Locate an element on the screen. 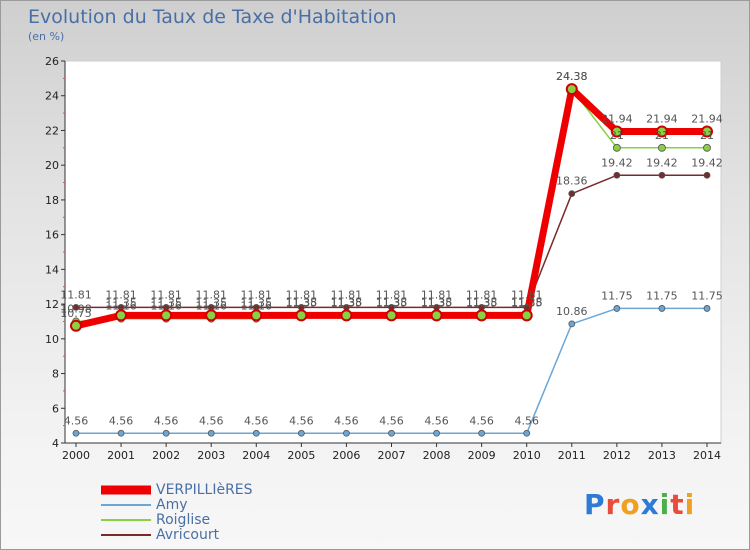 The width and height of the screenshot is (750, 550). x-tick-label: 2003 is located at coordinates (211, 455).